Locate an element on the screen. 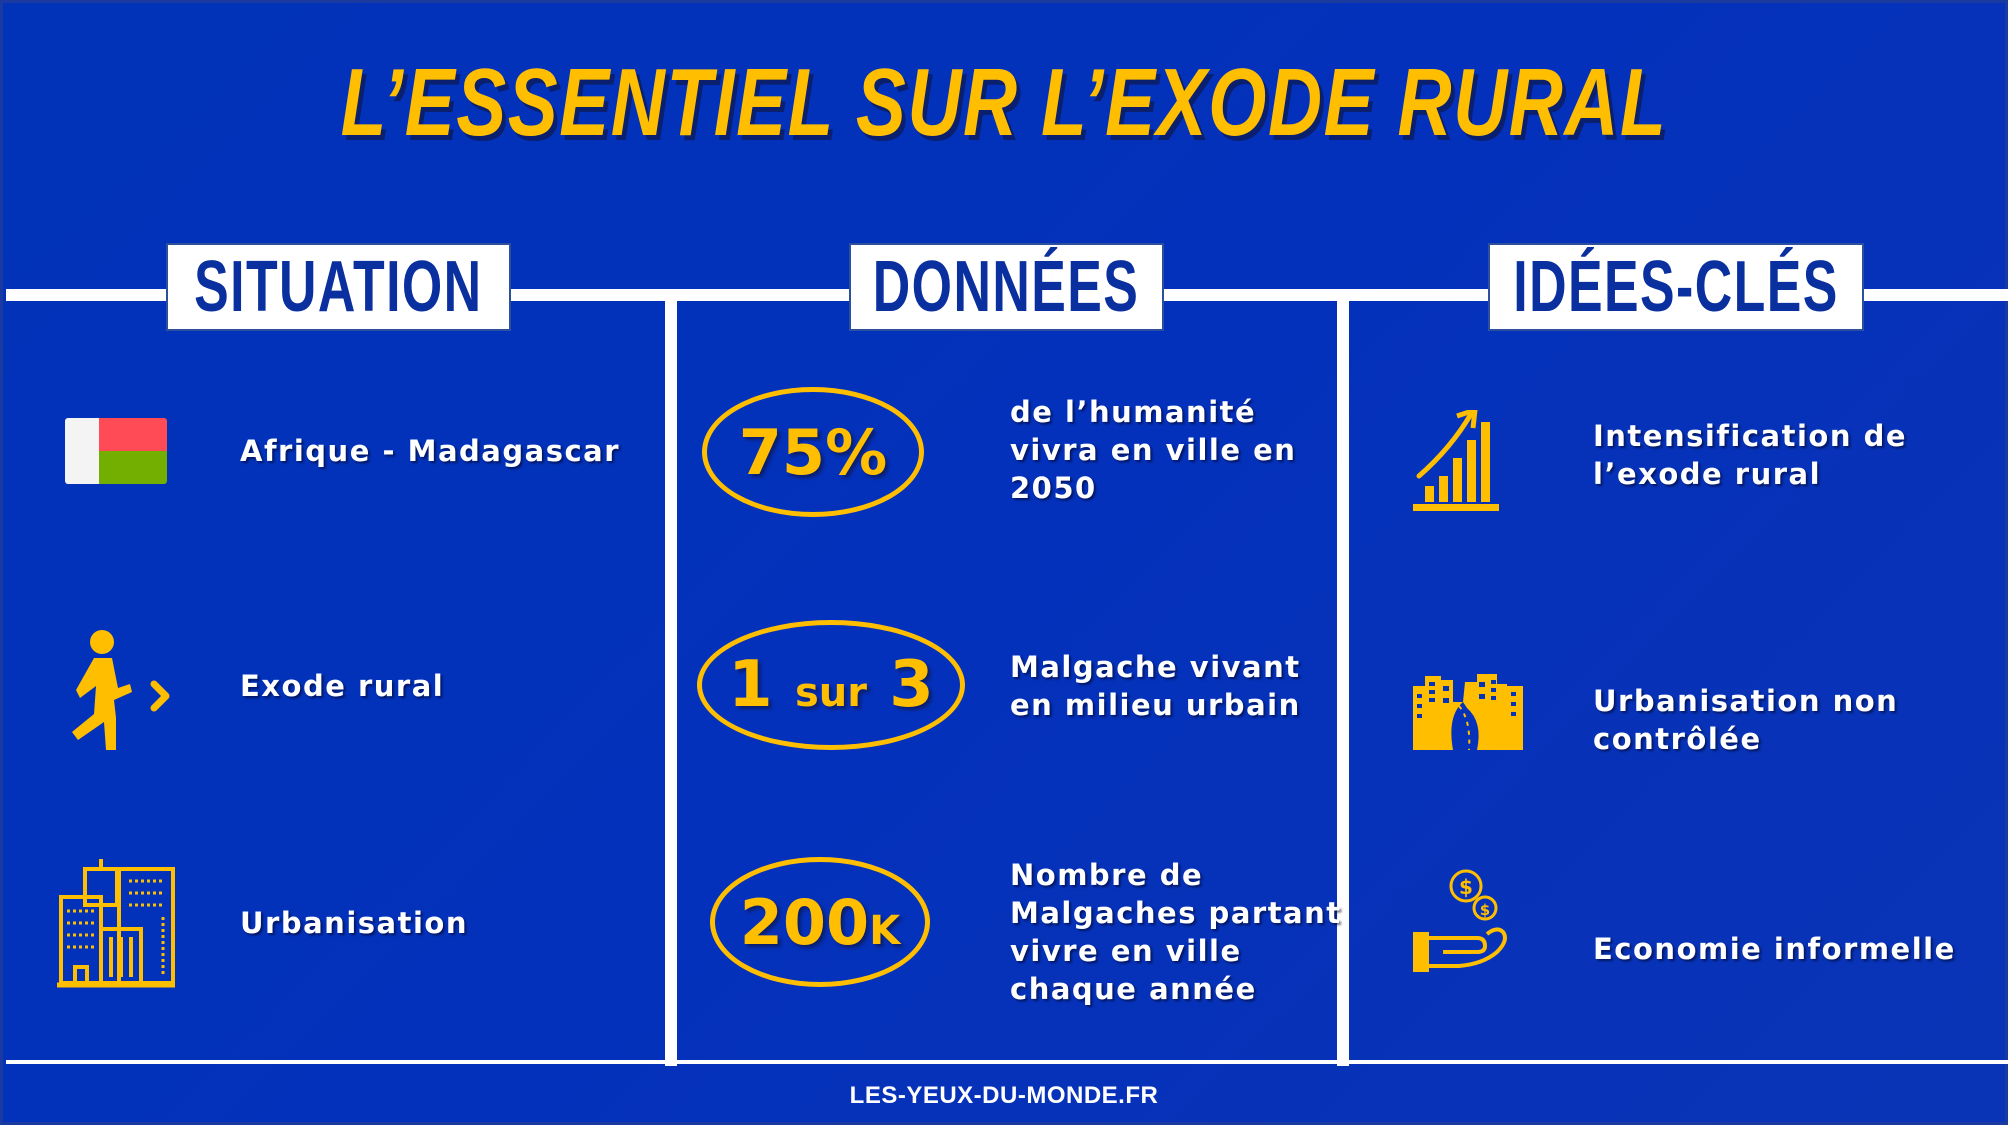 This screenshot has width=2008, height=1125. header-line-left is located at coordinates (87, 295).